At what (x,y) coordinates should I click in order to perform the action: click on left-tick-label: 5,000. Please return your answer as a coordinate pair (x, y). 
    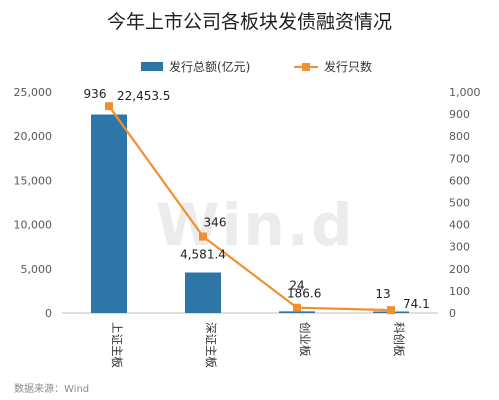
    Looking at the image, I should click on (37, 269).